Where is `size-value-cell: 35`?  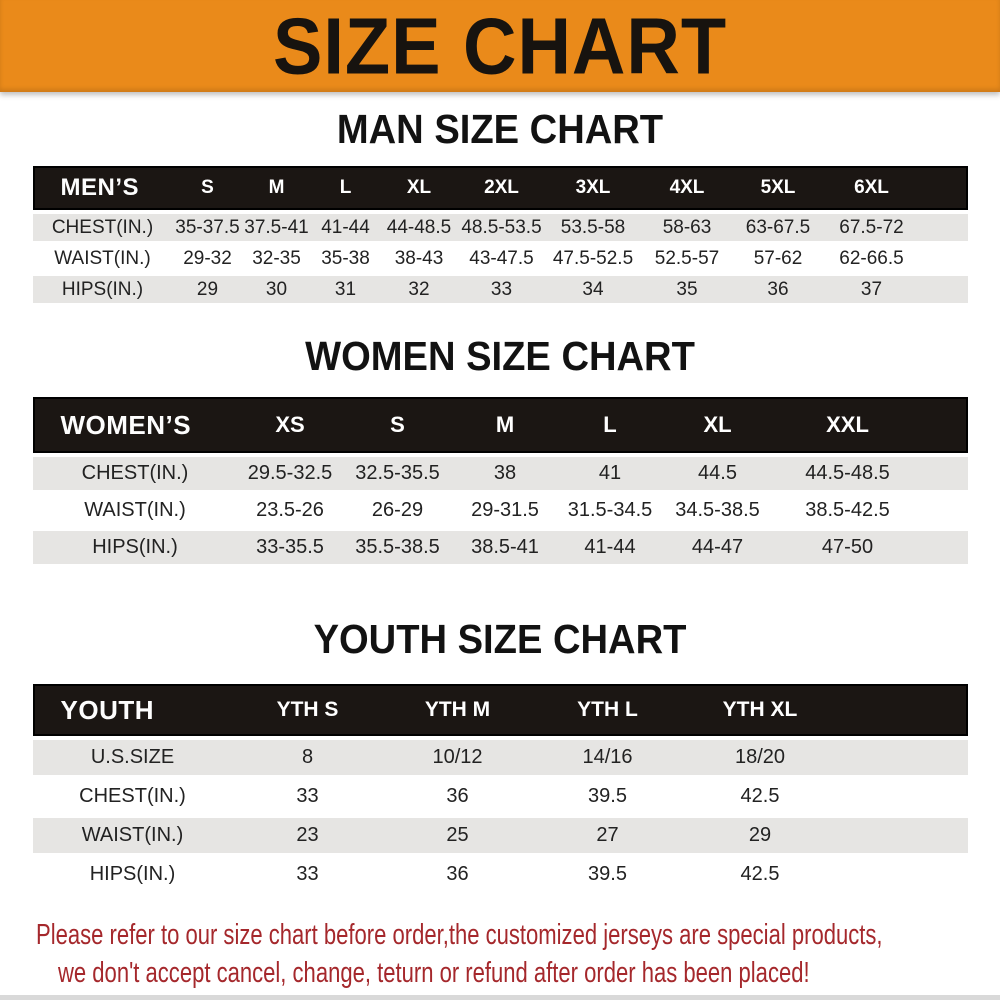
size-value-cell: 35 is located at coordinates (687, 289).